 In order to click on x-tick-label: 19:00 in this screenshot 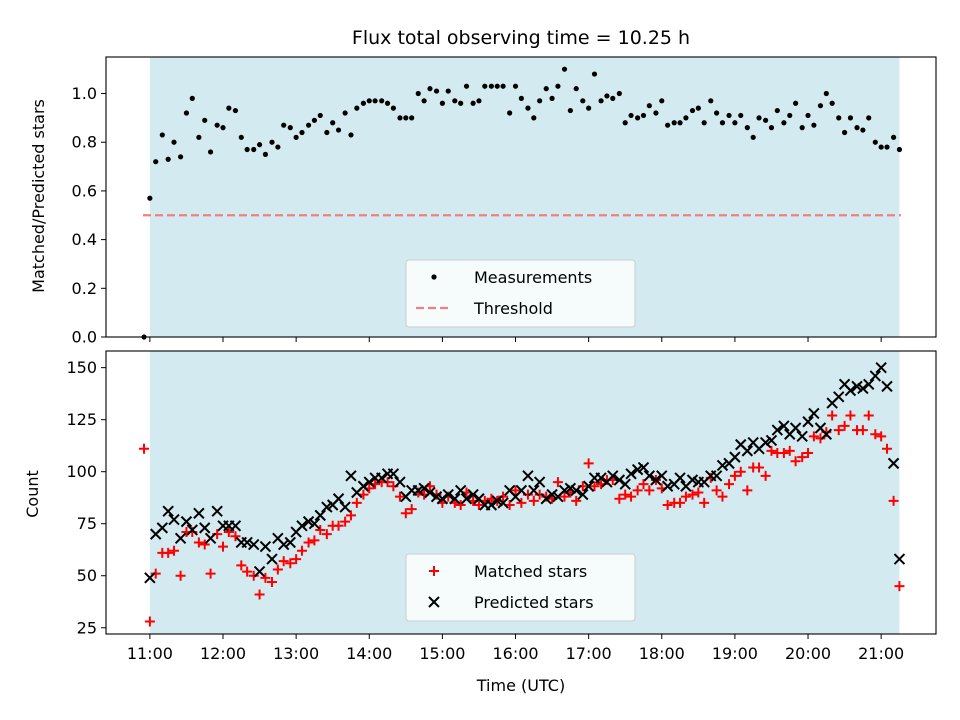, I will do `click(735, 653)`.